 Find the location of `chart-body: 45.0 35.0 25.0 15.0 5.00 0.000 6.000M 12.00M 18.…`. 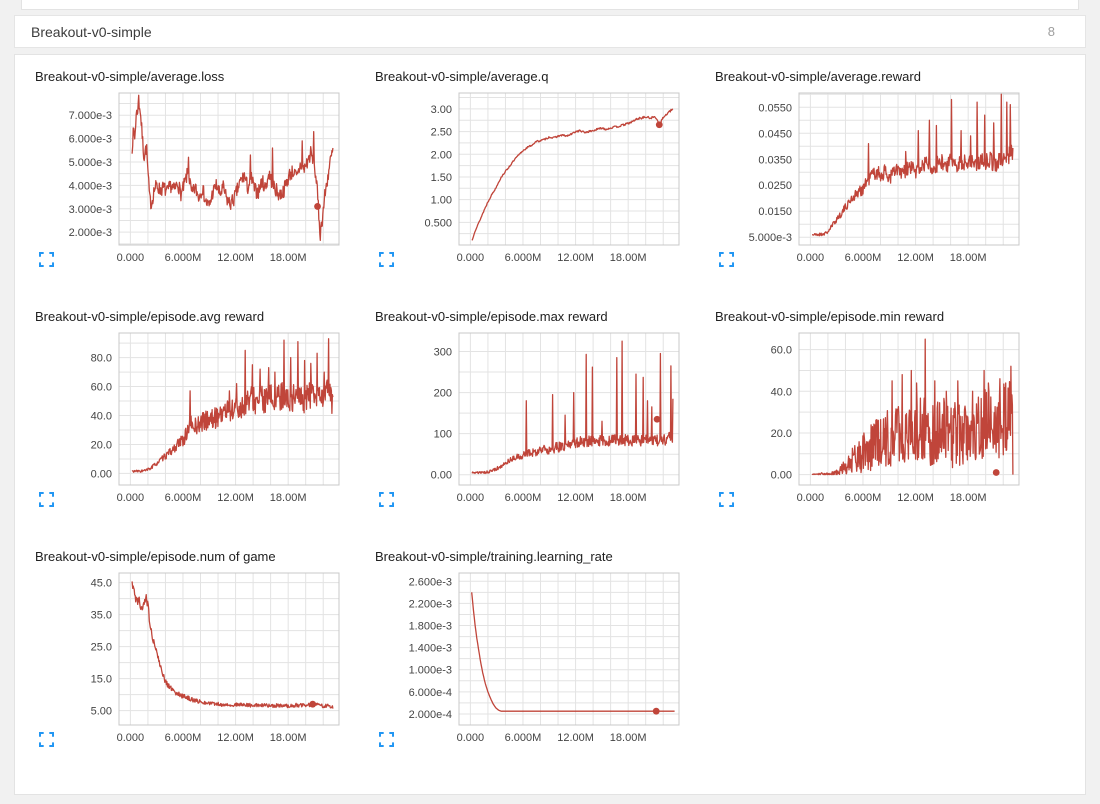

chart-body: 45.0 35.0 25.0 15.0 5.00 0.000 6.000M 12.00M 18.… is located at coordinates (200, 660).